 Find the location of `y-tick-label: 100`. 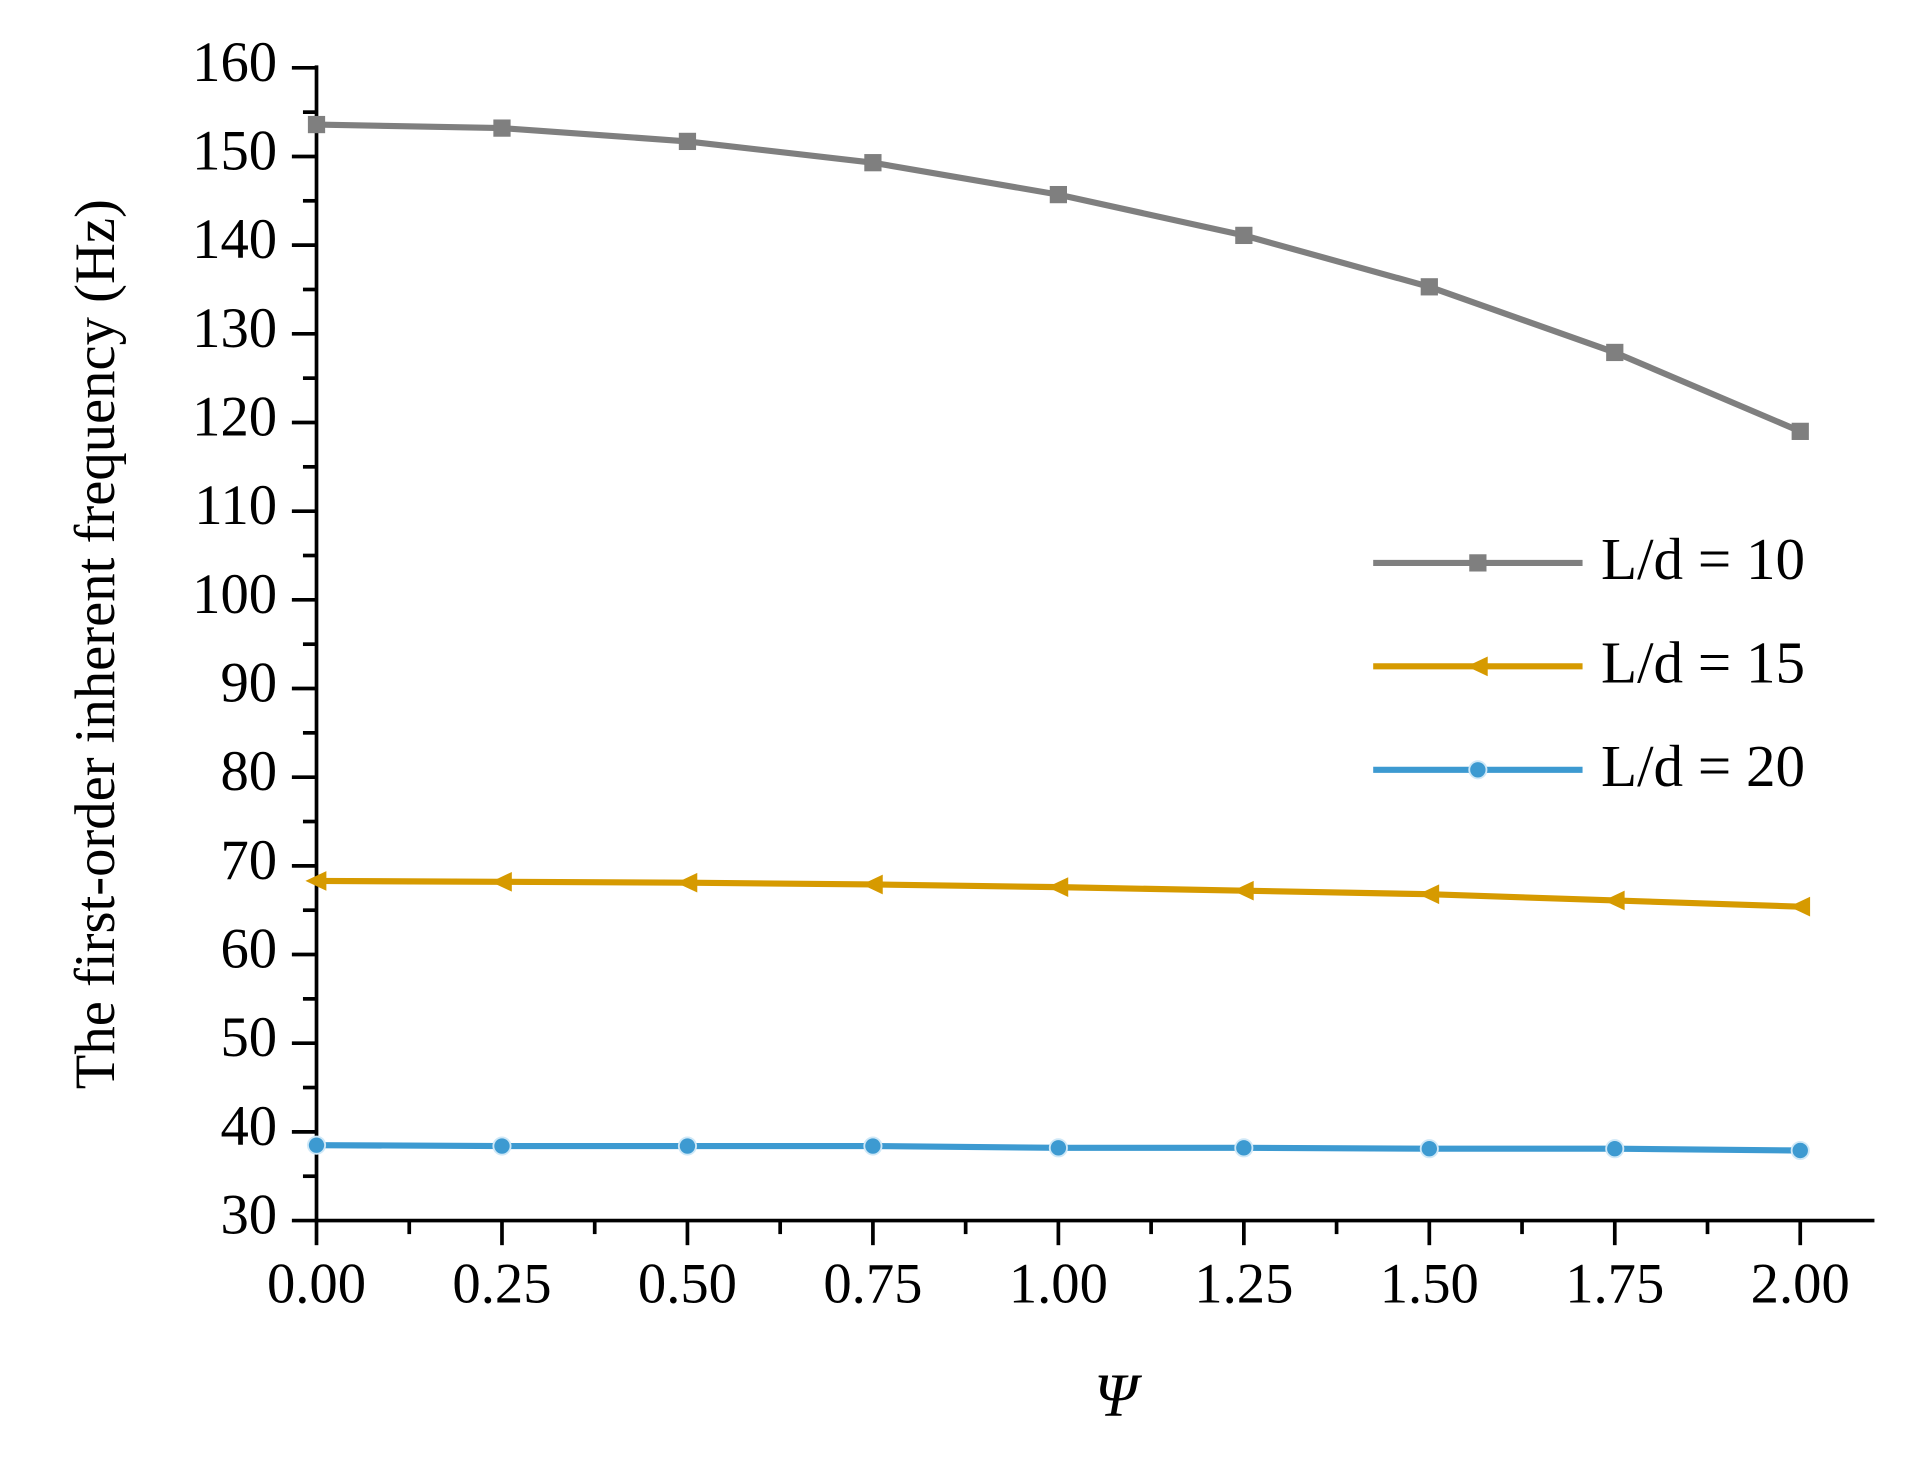

y-tick-label: 100 is located at coordinates (234, 595).